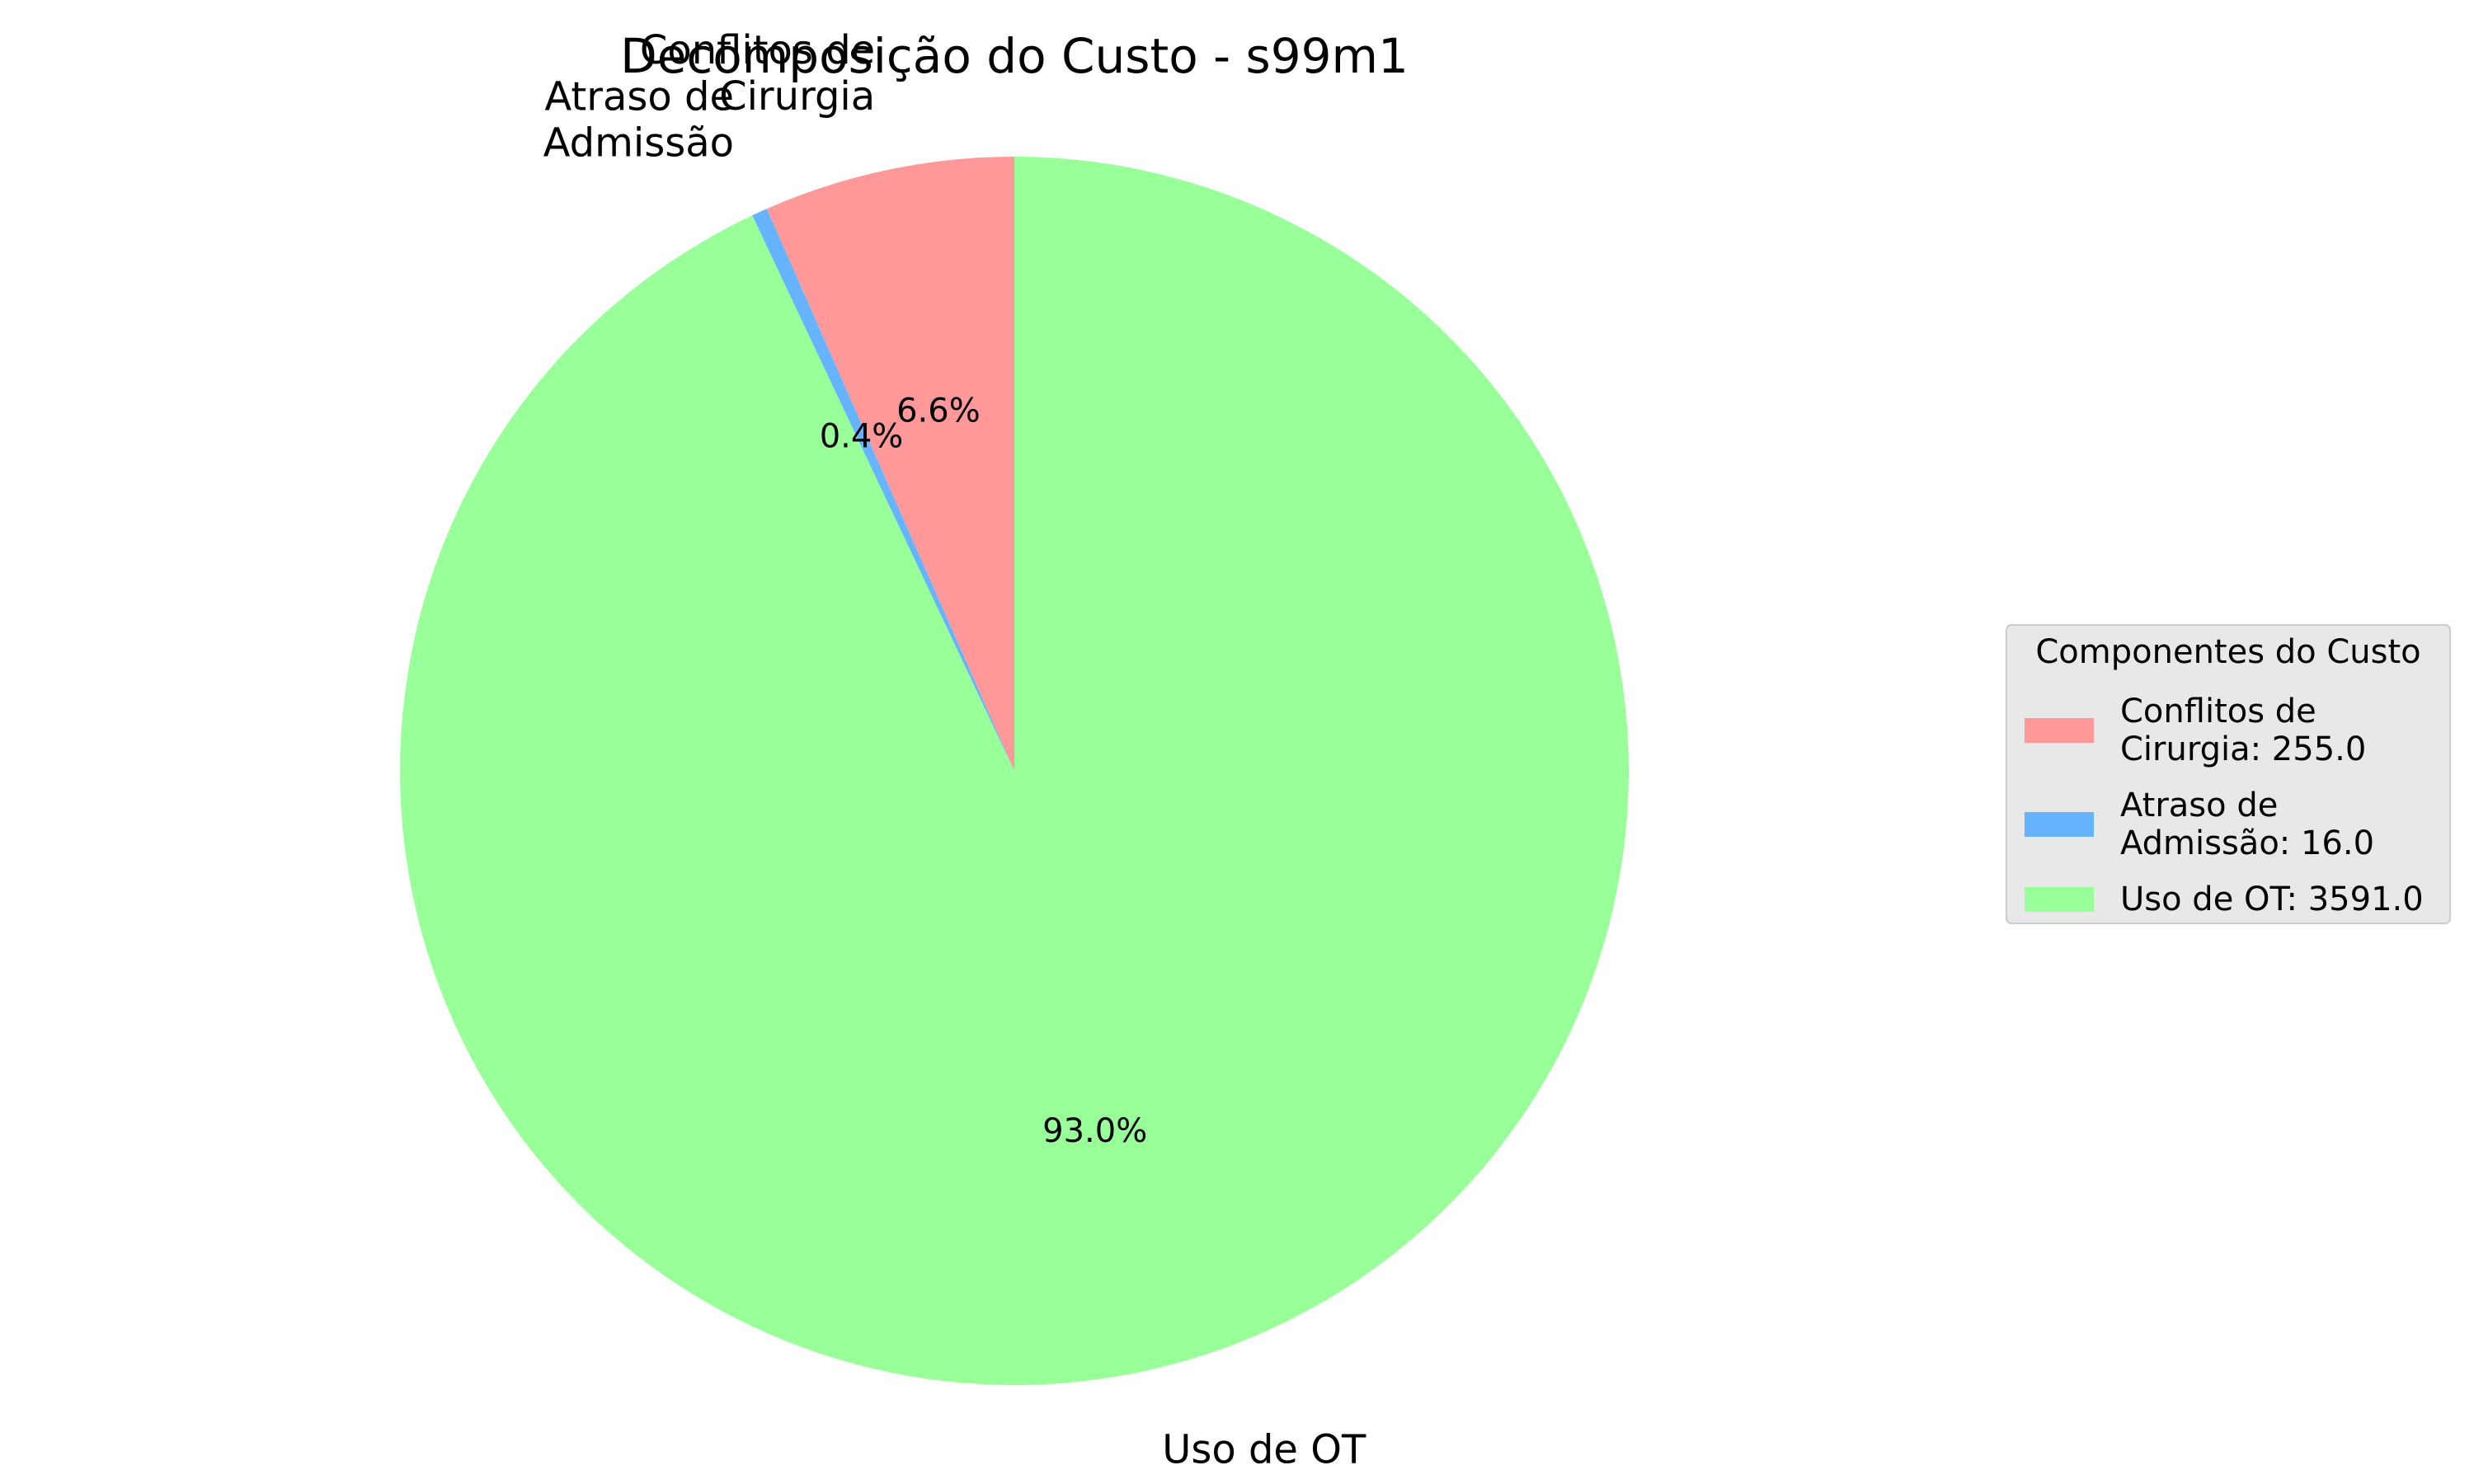 The width and height of the screenshot is (2474, 1484). What do you see at coordinates (1094, 1131) in the screenshot?
I see `slice-percent-uso-de-ot: 93.0%` at bounding box center [1094, 1131].